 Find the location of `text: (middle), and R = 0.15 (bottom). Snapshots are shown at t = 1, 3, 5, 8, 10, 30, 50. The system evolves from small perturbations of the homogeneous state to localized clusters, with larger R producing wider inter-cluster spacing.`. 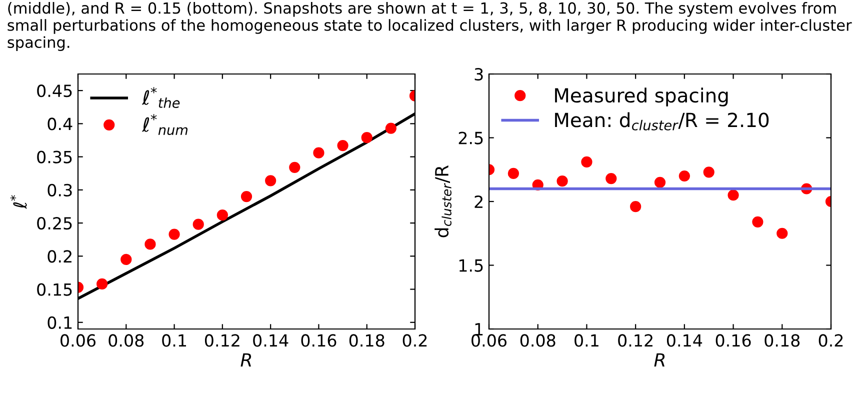

text: (middle), and R = 0.15 (bottom). Snapshots are shown at t = 1, 3, 5, 8, 10, 30, 50. The system evolves from small perturbations of the homogeneous state to localized clusters, with larger R producing wider inter-cluster spacing. is located at coordinates (430, 26).